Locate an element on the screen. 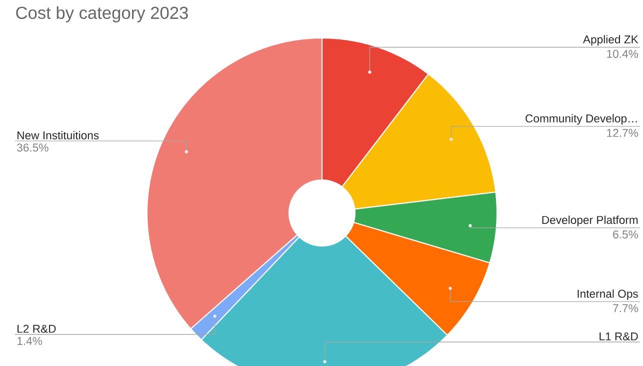 The width and height of the screenshot is (643, 366). slice-label: Developer Platform is located at coordinates (590, 221).